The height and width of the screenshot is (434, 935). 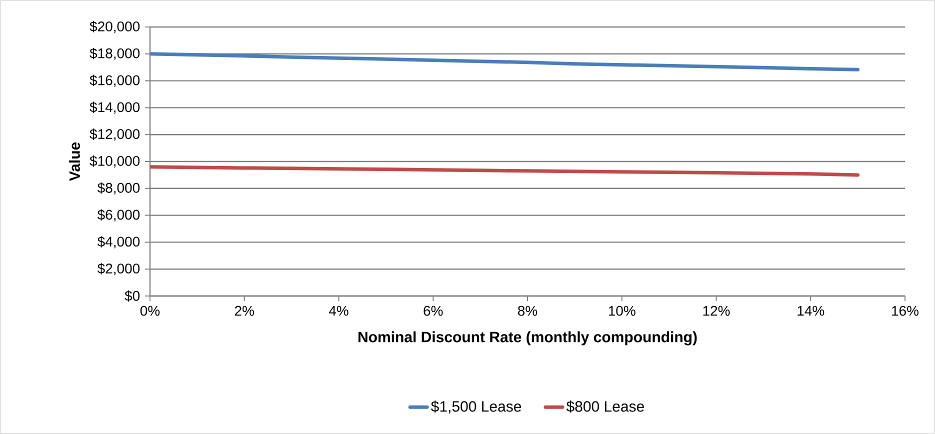 I want to click on x-tick-label: 16%, so click(x=905, y=311).